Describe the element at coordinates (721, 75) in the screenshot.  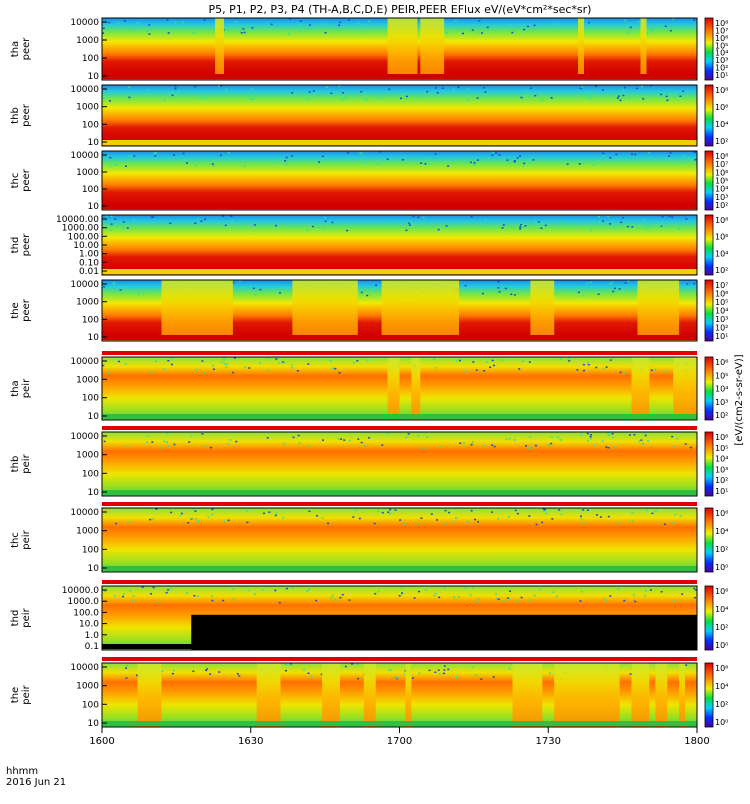
I see `colorbar-tick-label: 10¹` at that location.